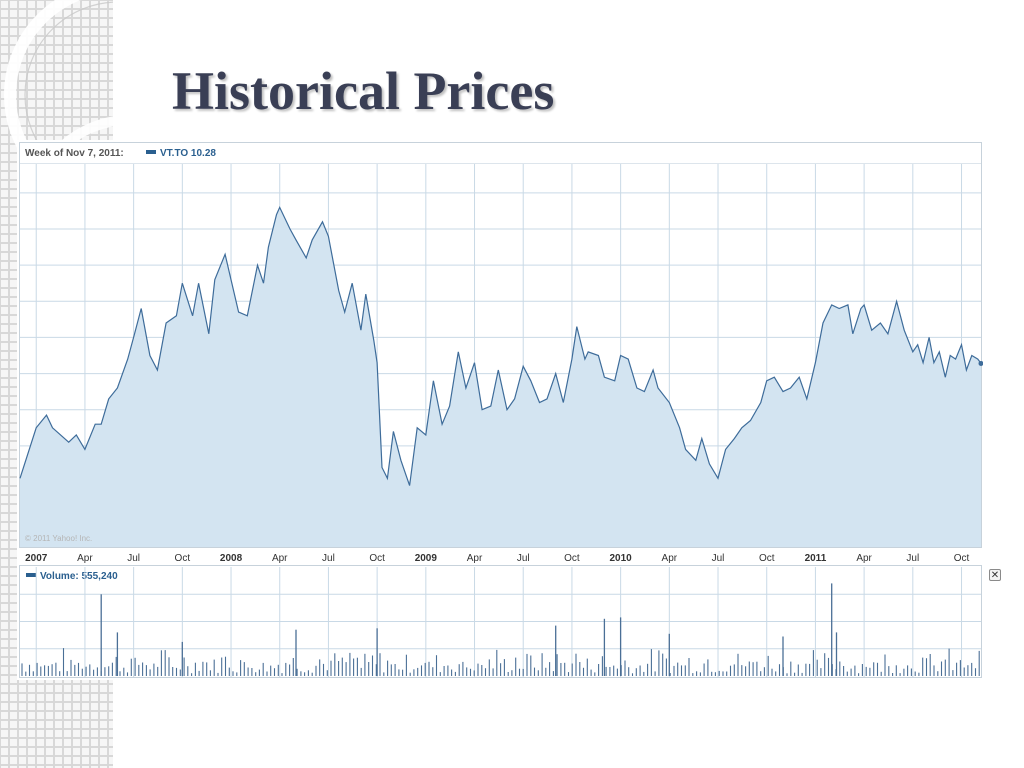  Describe the element at coordinates (36, 558) in the screenshot. I see `x-tick-label: 2007` at that location.